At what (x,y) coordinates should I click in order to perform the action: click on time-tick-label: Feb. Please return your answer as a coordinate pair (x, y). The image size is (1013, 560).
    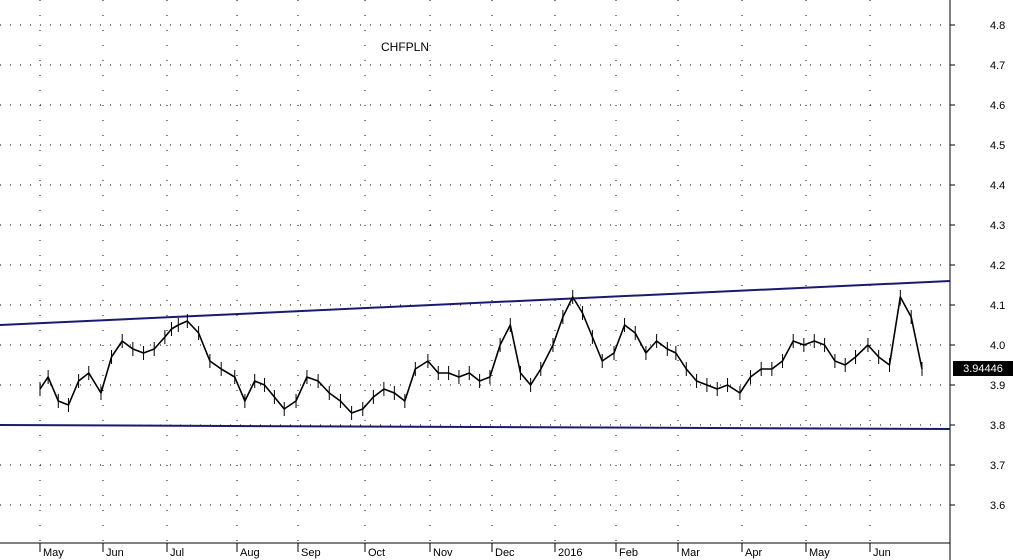
    Looking at the image, I should click on (628, 553).